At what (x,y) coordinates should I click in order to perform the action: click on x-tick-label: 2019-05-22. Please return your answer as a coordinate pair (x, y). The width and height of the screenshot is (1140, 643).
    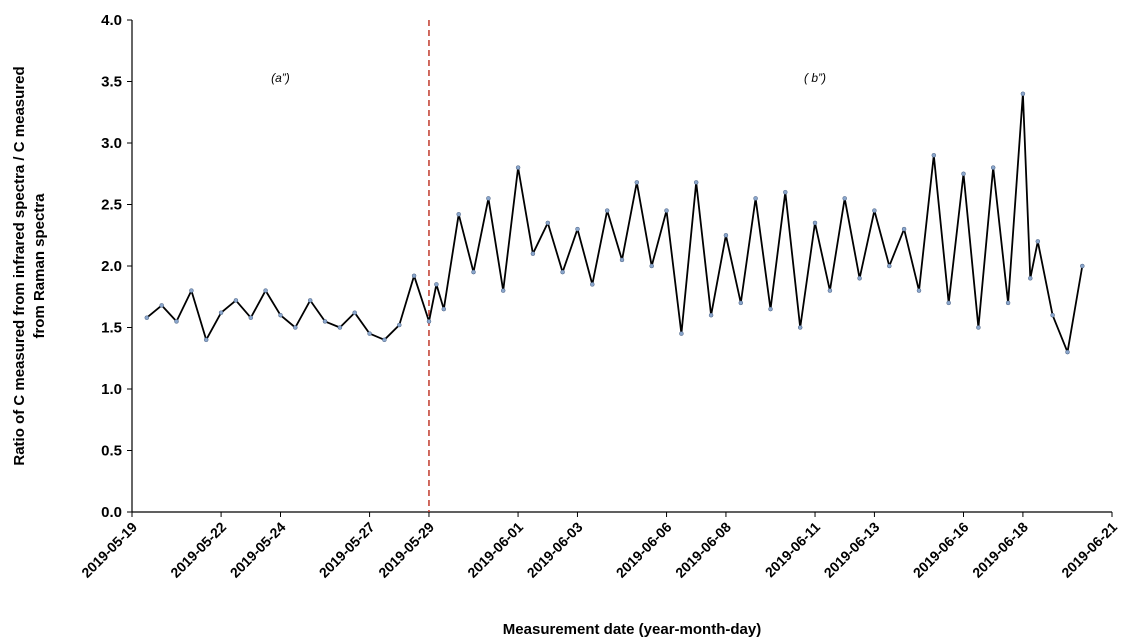
    Looking at the image, I should click on (198, 550).